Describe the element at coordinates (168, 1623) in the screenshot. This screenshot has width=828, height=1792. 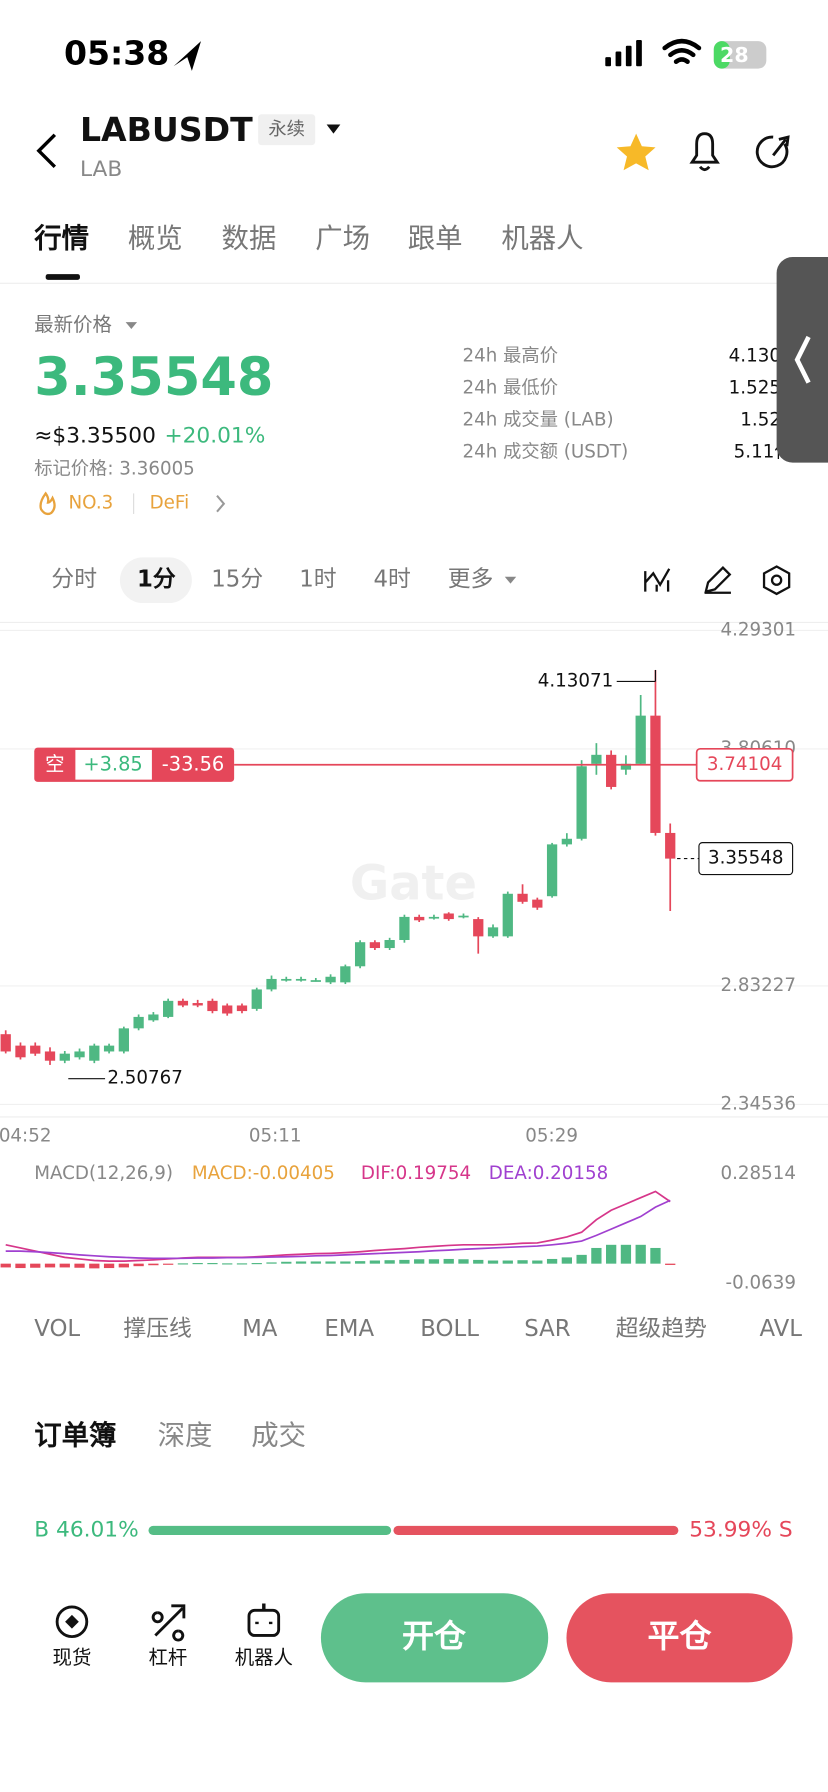
I see `margin-icon` at that location.